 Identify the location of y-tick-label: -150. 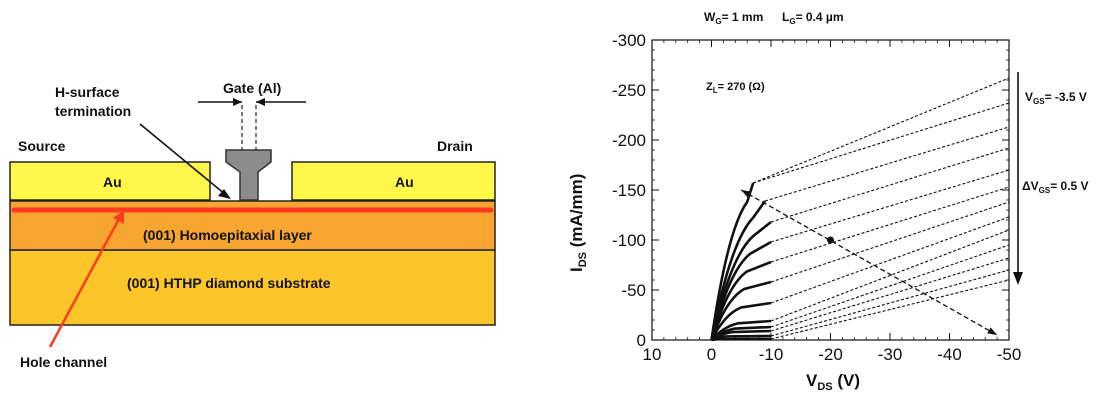
(629, 190).